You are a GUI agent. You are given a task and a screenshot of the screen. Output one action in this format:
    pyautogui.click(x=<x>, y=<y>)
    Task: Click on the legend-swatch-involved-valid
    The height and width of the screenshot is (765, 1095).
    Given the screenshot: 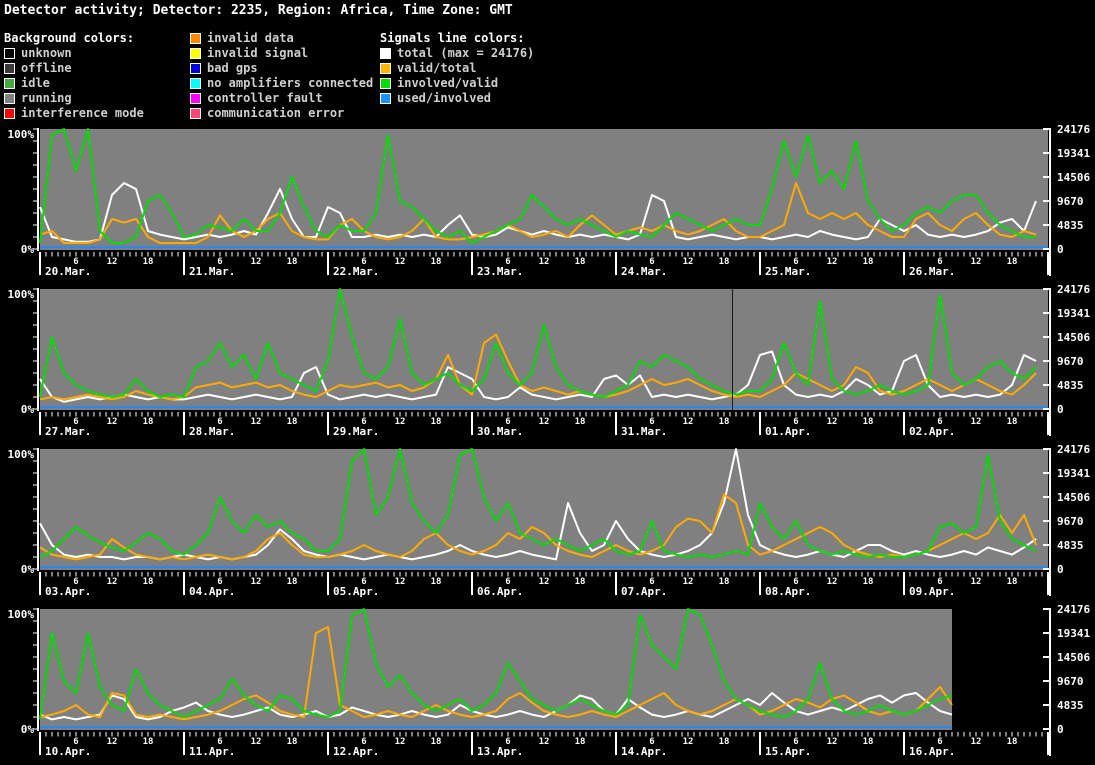 What is the action you would take?
    pyautogui.click(x=385, y=83)
    